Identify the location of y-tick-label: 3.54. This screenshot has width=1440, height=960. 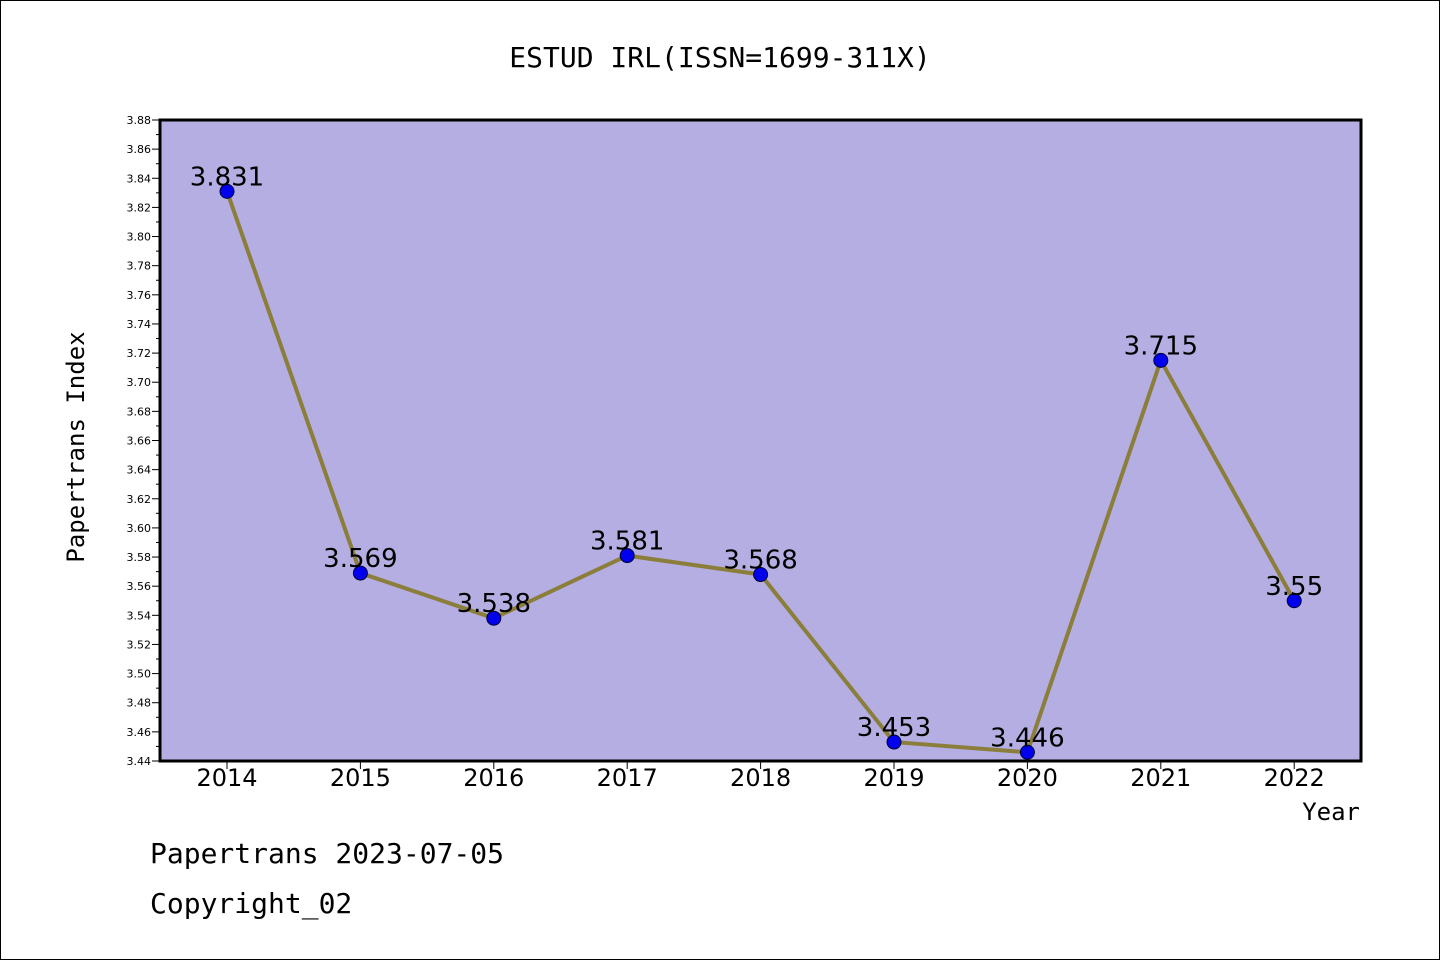
(139, 615).